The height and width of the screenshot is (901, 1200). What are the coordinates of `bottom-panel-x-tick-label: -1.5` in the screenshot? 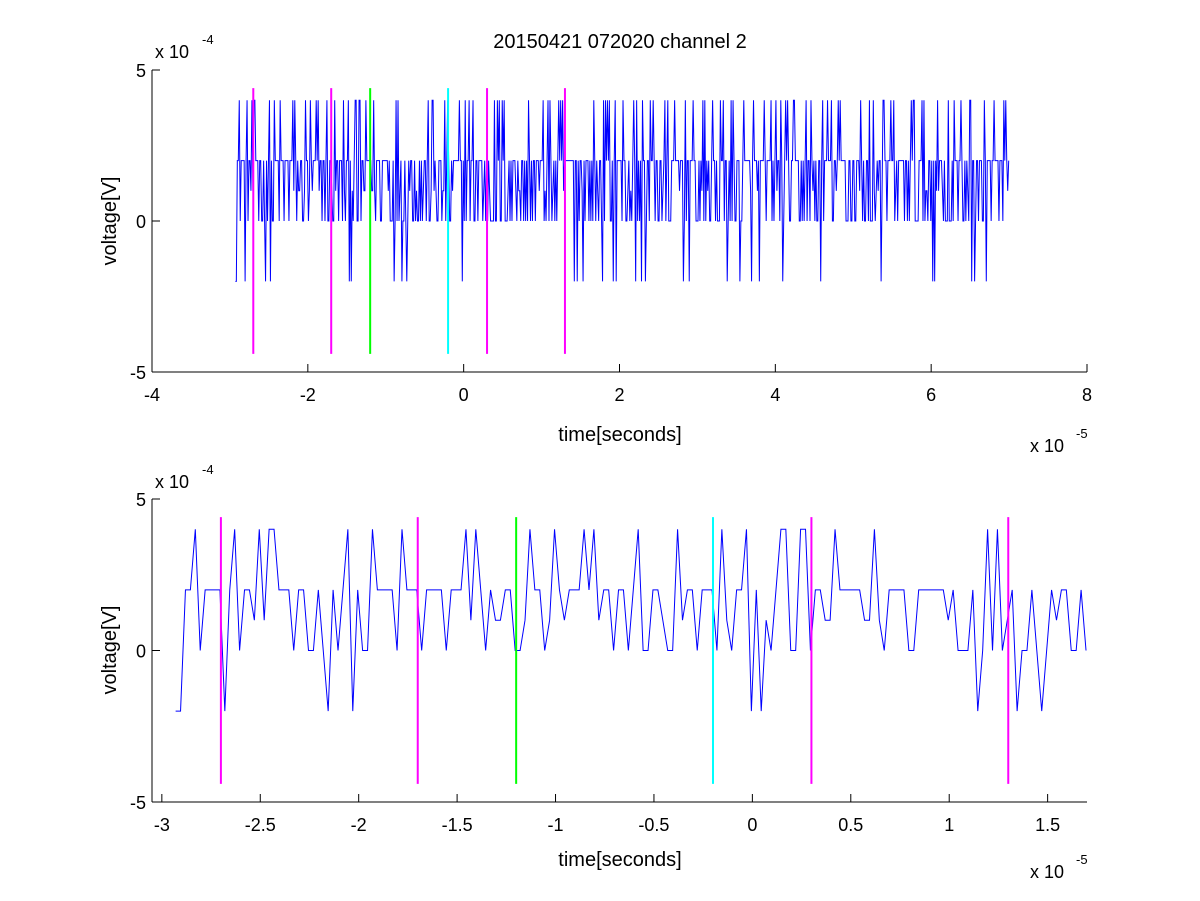 It's located at (457, 825).